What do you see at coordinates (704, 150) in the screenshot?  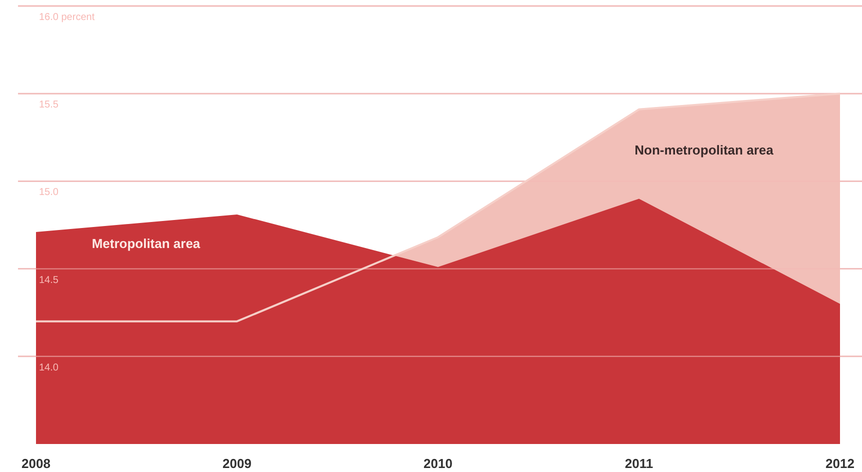 I see `series-label: Non-metropolitan area` at bounding box center [704, 150].